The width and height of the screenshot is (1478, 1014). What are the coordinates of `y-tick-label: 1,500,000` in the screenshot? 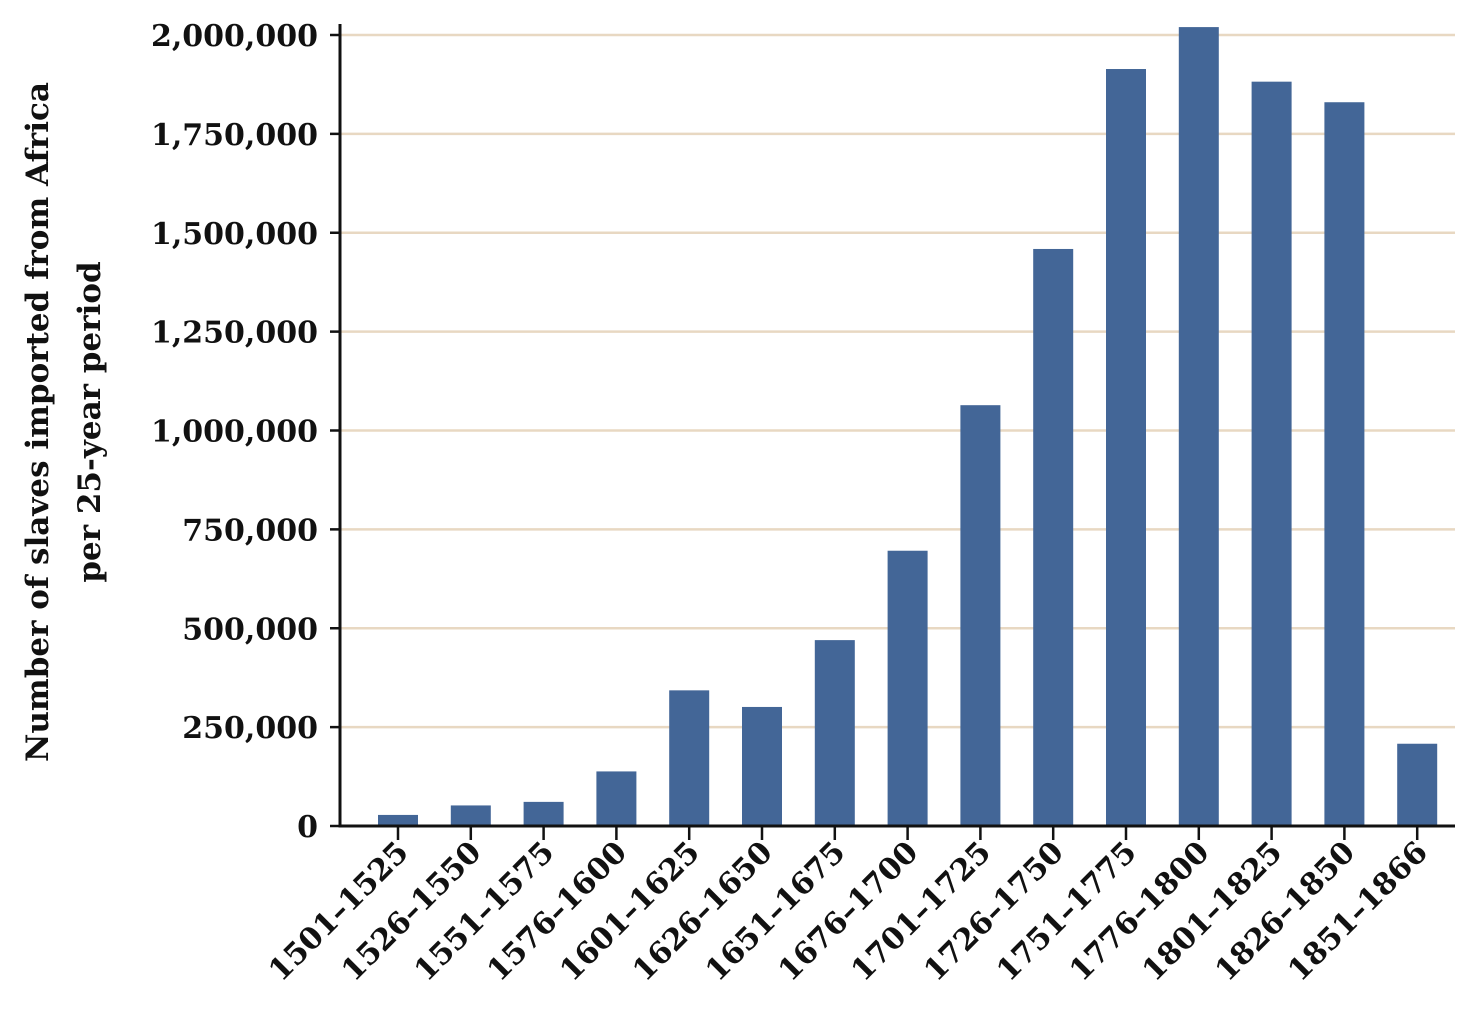 It's located at (234, 234).